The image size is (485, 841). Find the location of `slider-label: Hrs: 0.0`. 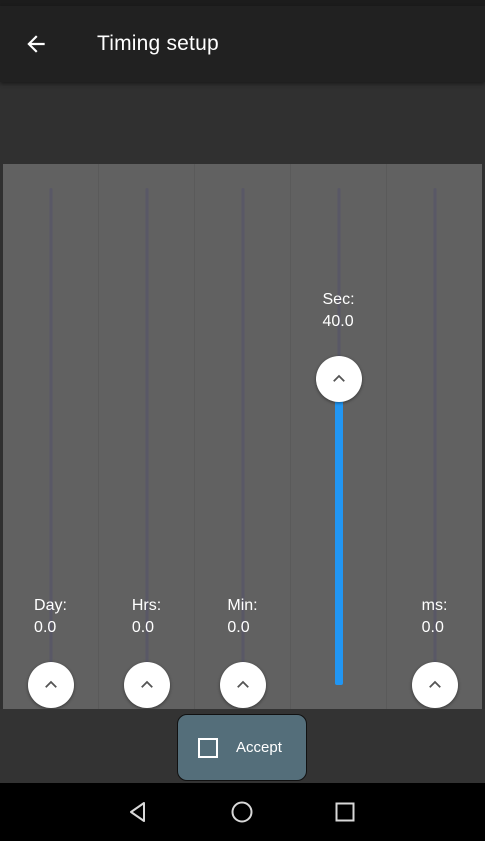

slider-label: Hrs: 0.0 is located at coordinates (146, 617).